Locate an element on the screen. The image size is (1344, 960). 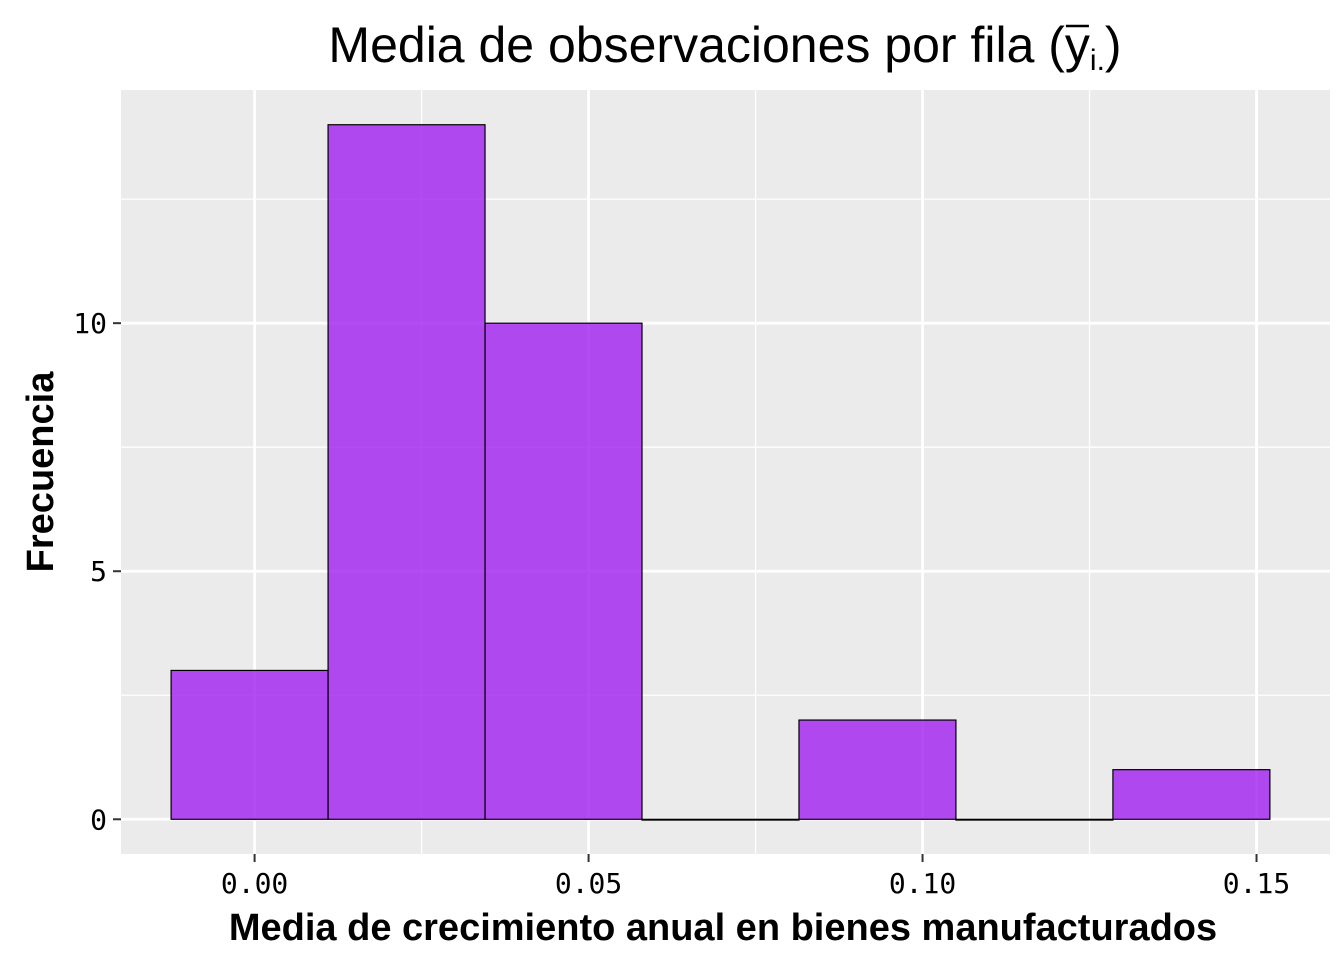
y-tick-label: 0 is located at coordinates (98, 819).